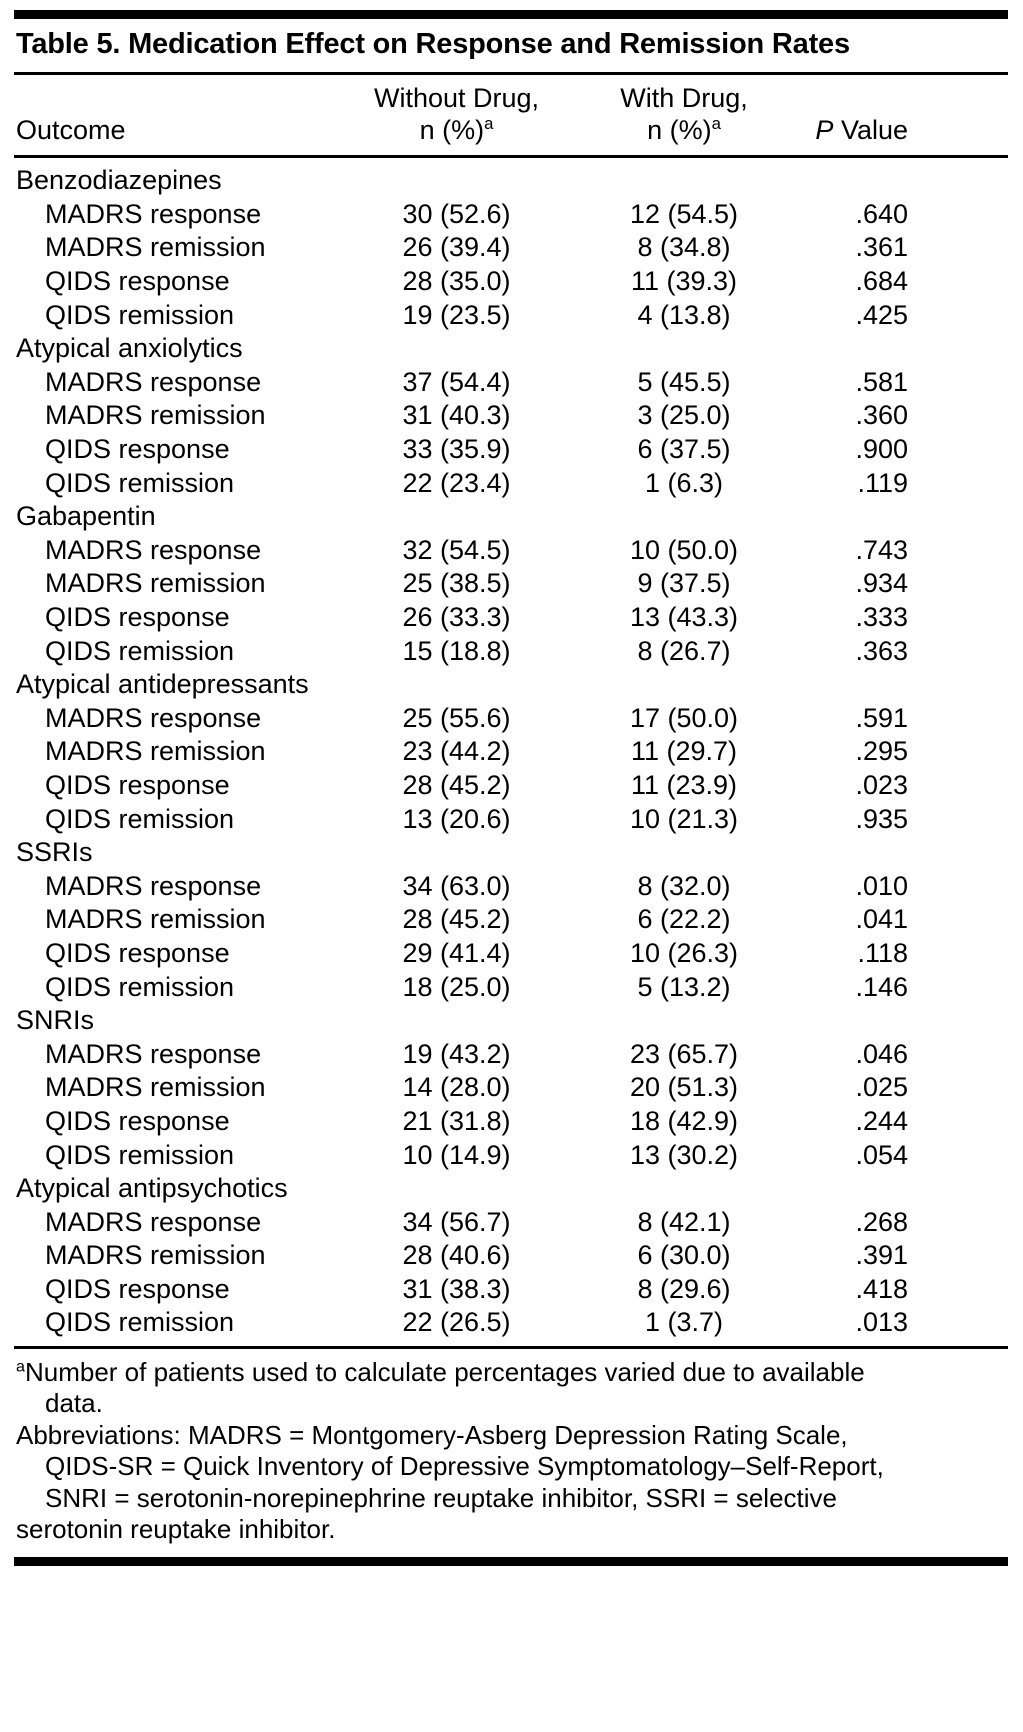 Image resolution: width=1023 pixels, height=1732 pixels. What do you see at coordinates (456, 617) in the screenshot?
I see `without-drug-cell: 26 (33.3)` at bounding box center [456, 617].